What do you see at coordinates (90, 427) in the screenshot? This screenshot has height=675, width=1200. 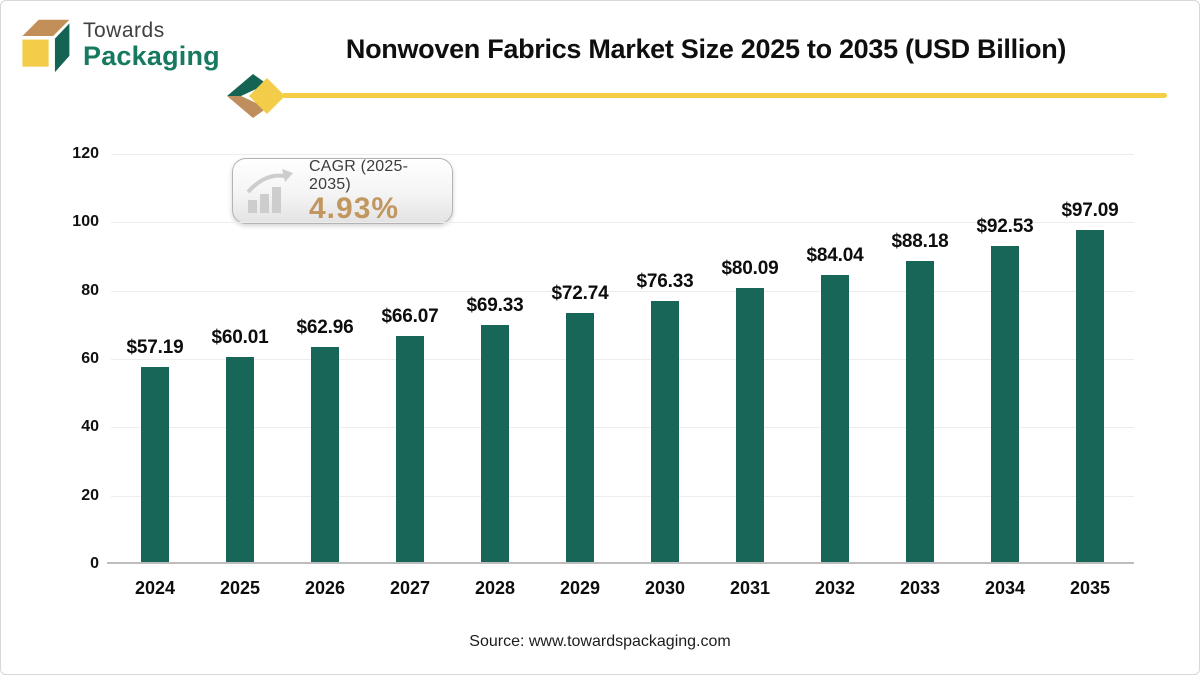 I see `y-tick-40: 40` at bounding box center [90, 427].